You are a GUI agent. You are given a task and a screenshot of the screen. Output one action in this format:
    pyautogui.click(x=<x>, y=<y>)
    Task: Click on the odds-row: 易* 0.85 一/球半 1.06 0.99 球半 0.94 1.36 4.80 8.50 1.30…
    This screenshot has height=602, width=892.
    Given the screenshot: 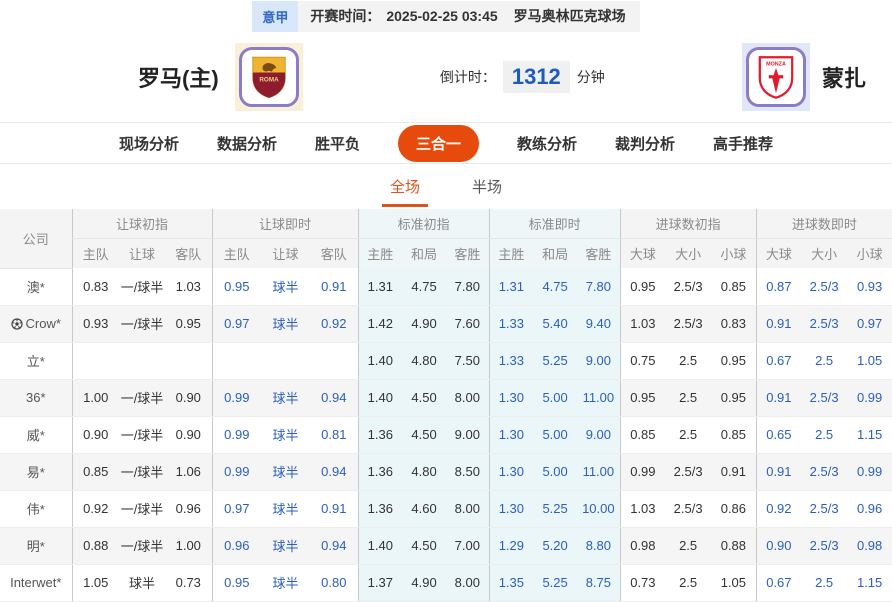 What is the action you would take?
    pyautogui.click(x=446, y=472)
    